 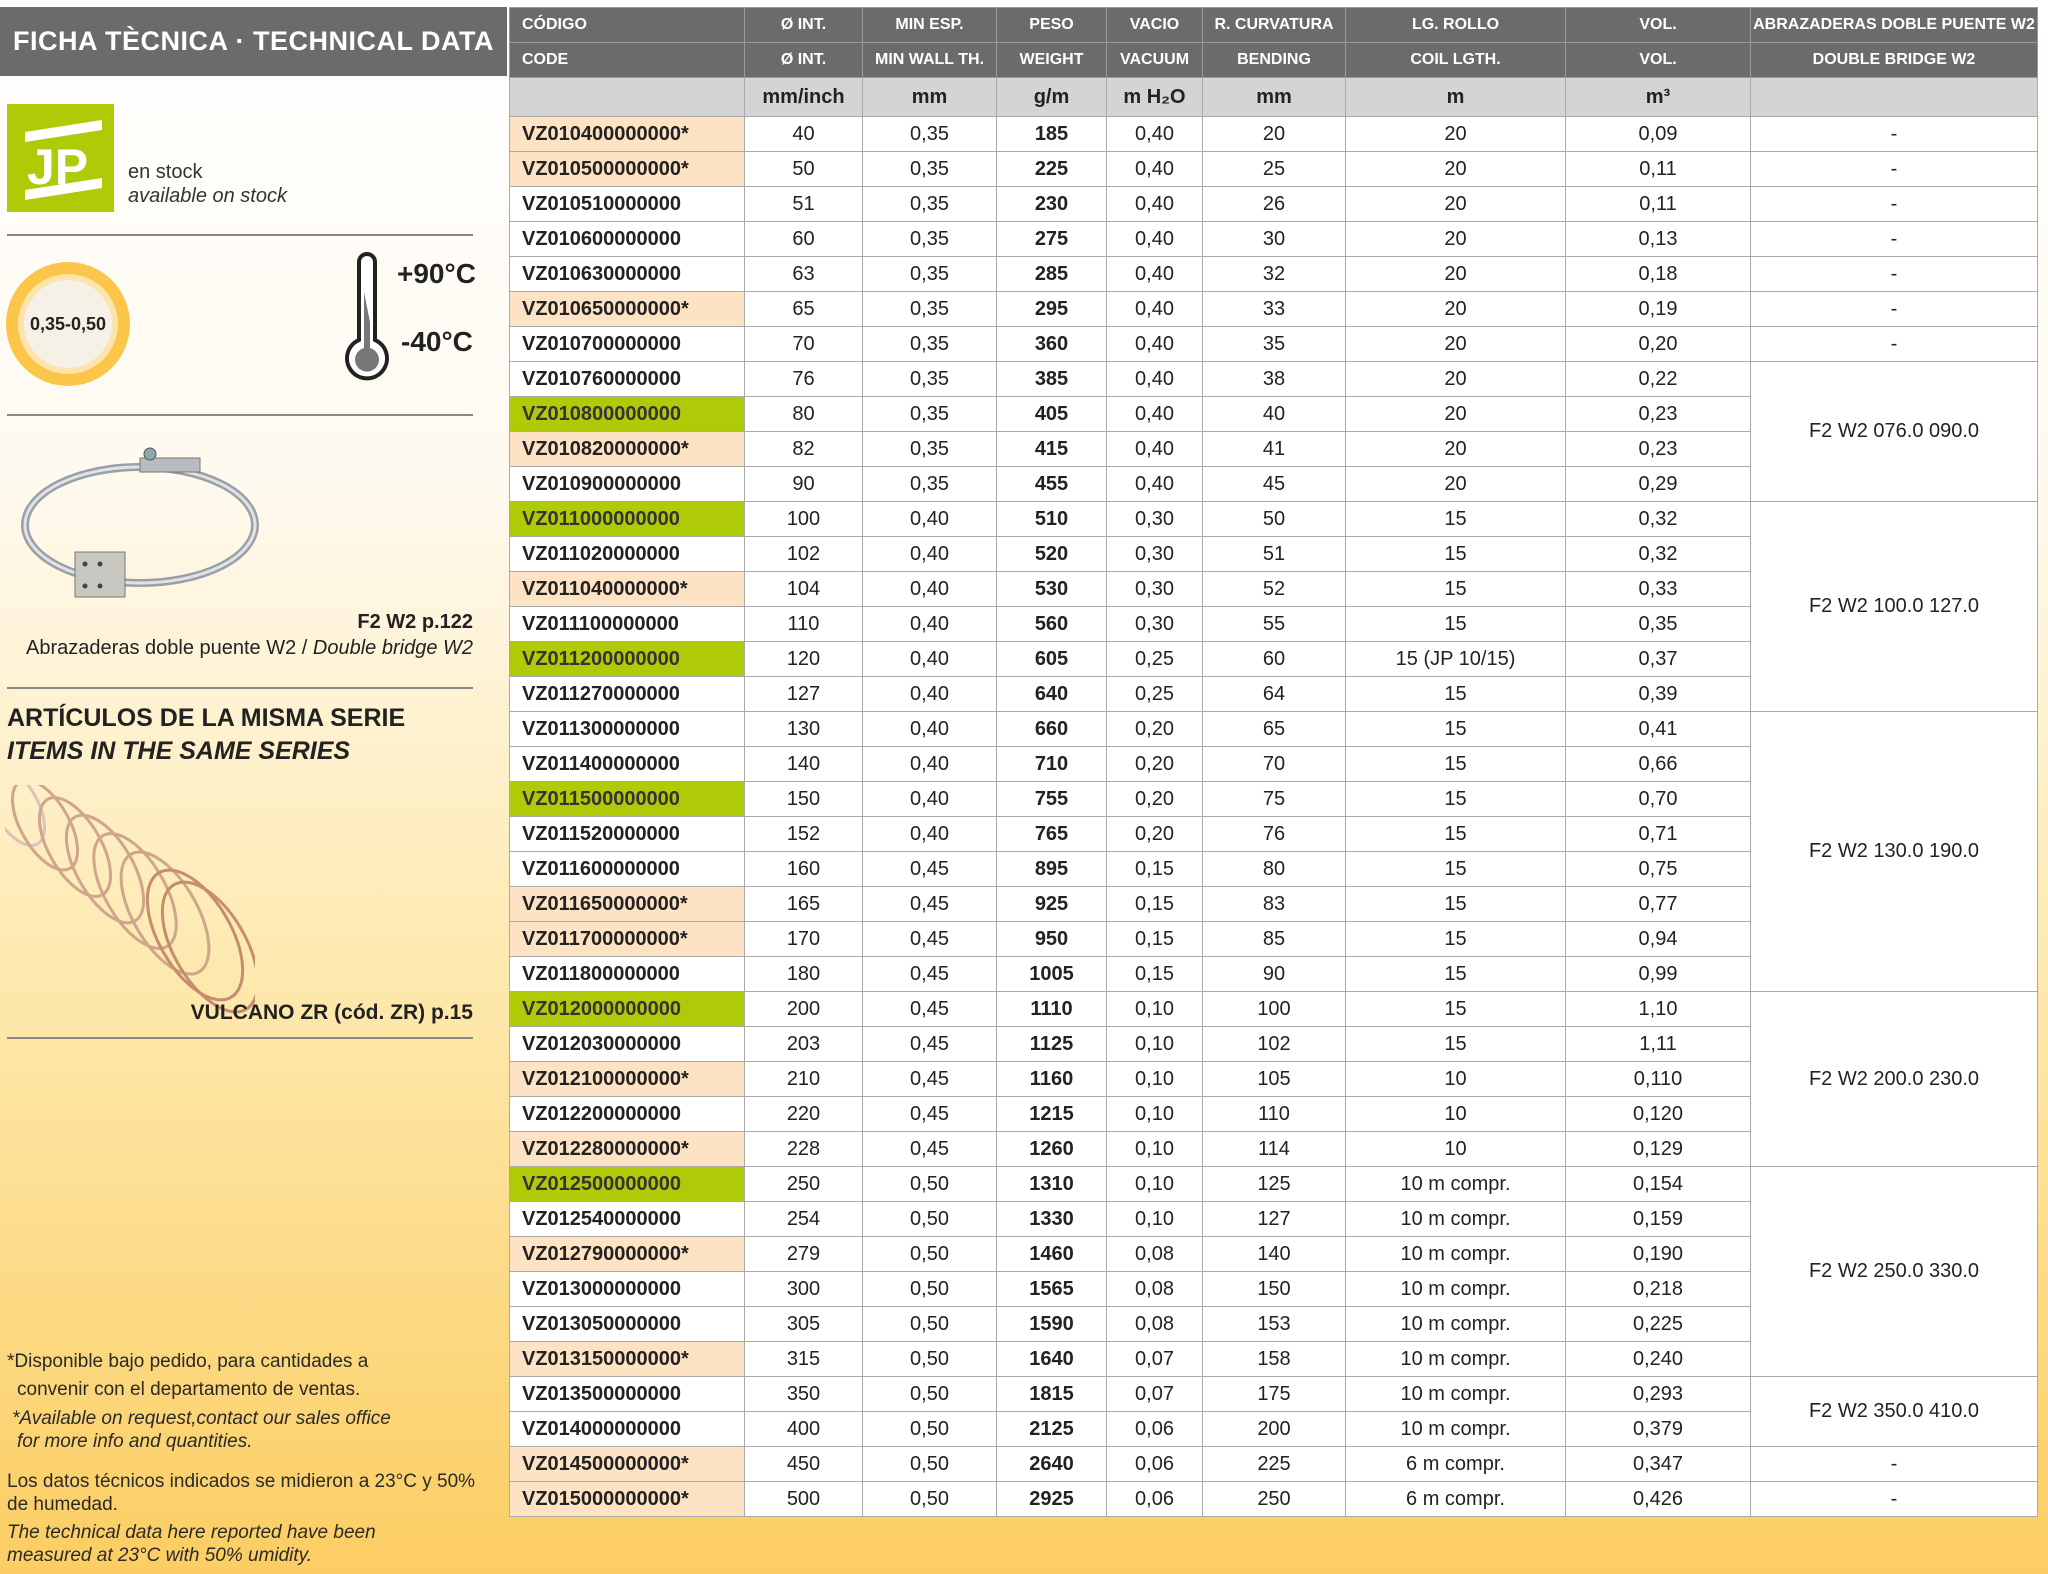 I want to click on cell-volume: 0,218, so click(x=1658, y=1289).